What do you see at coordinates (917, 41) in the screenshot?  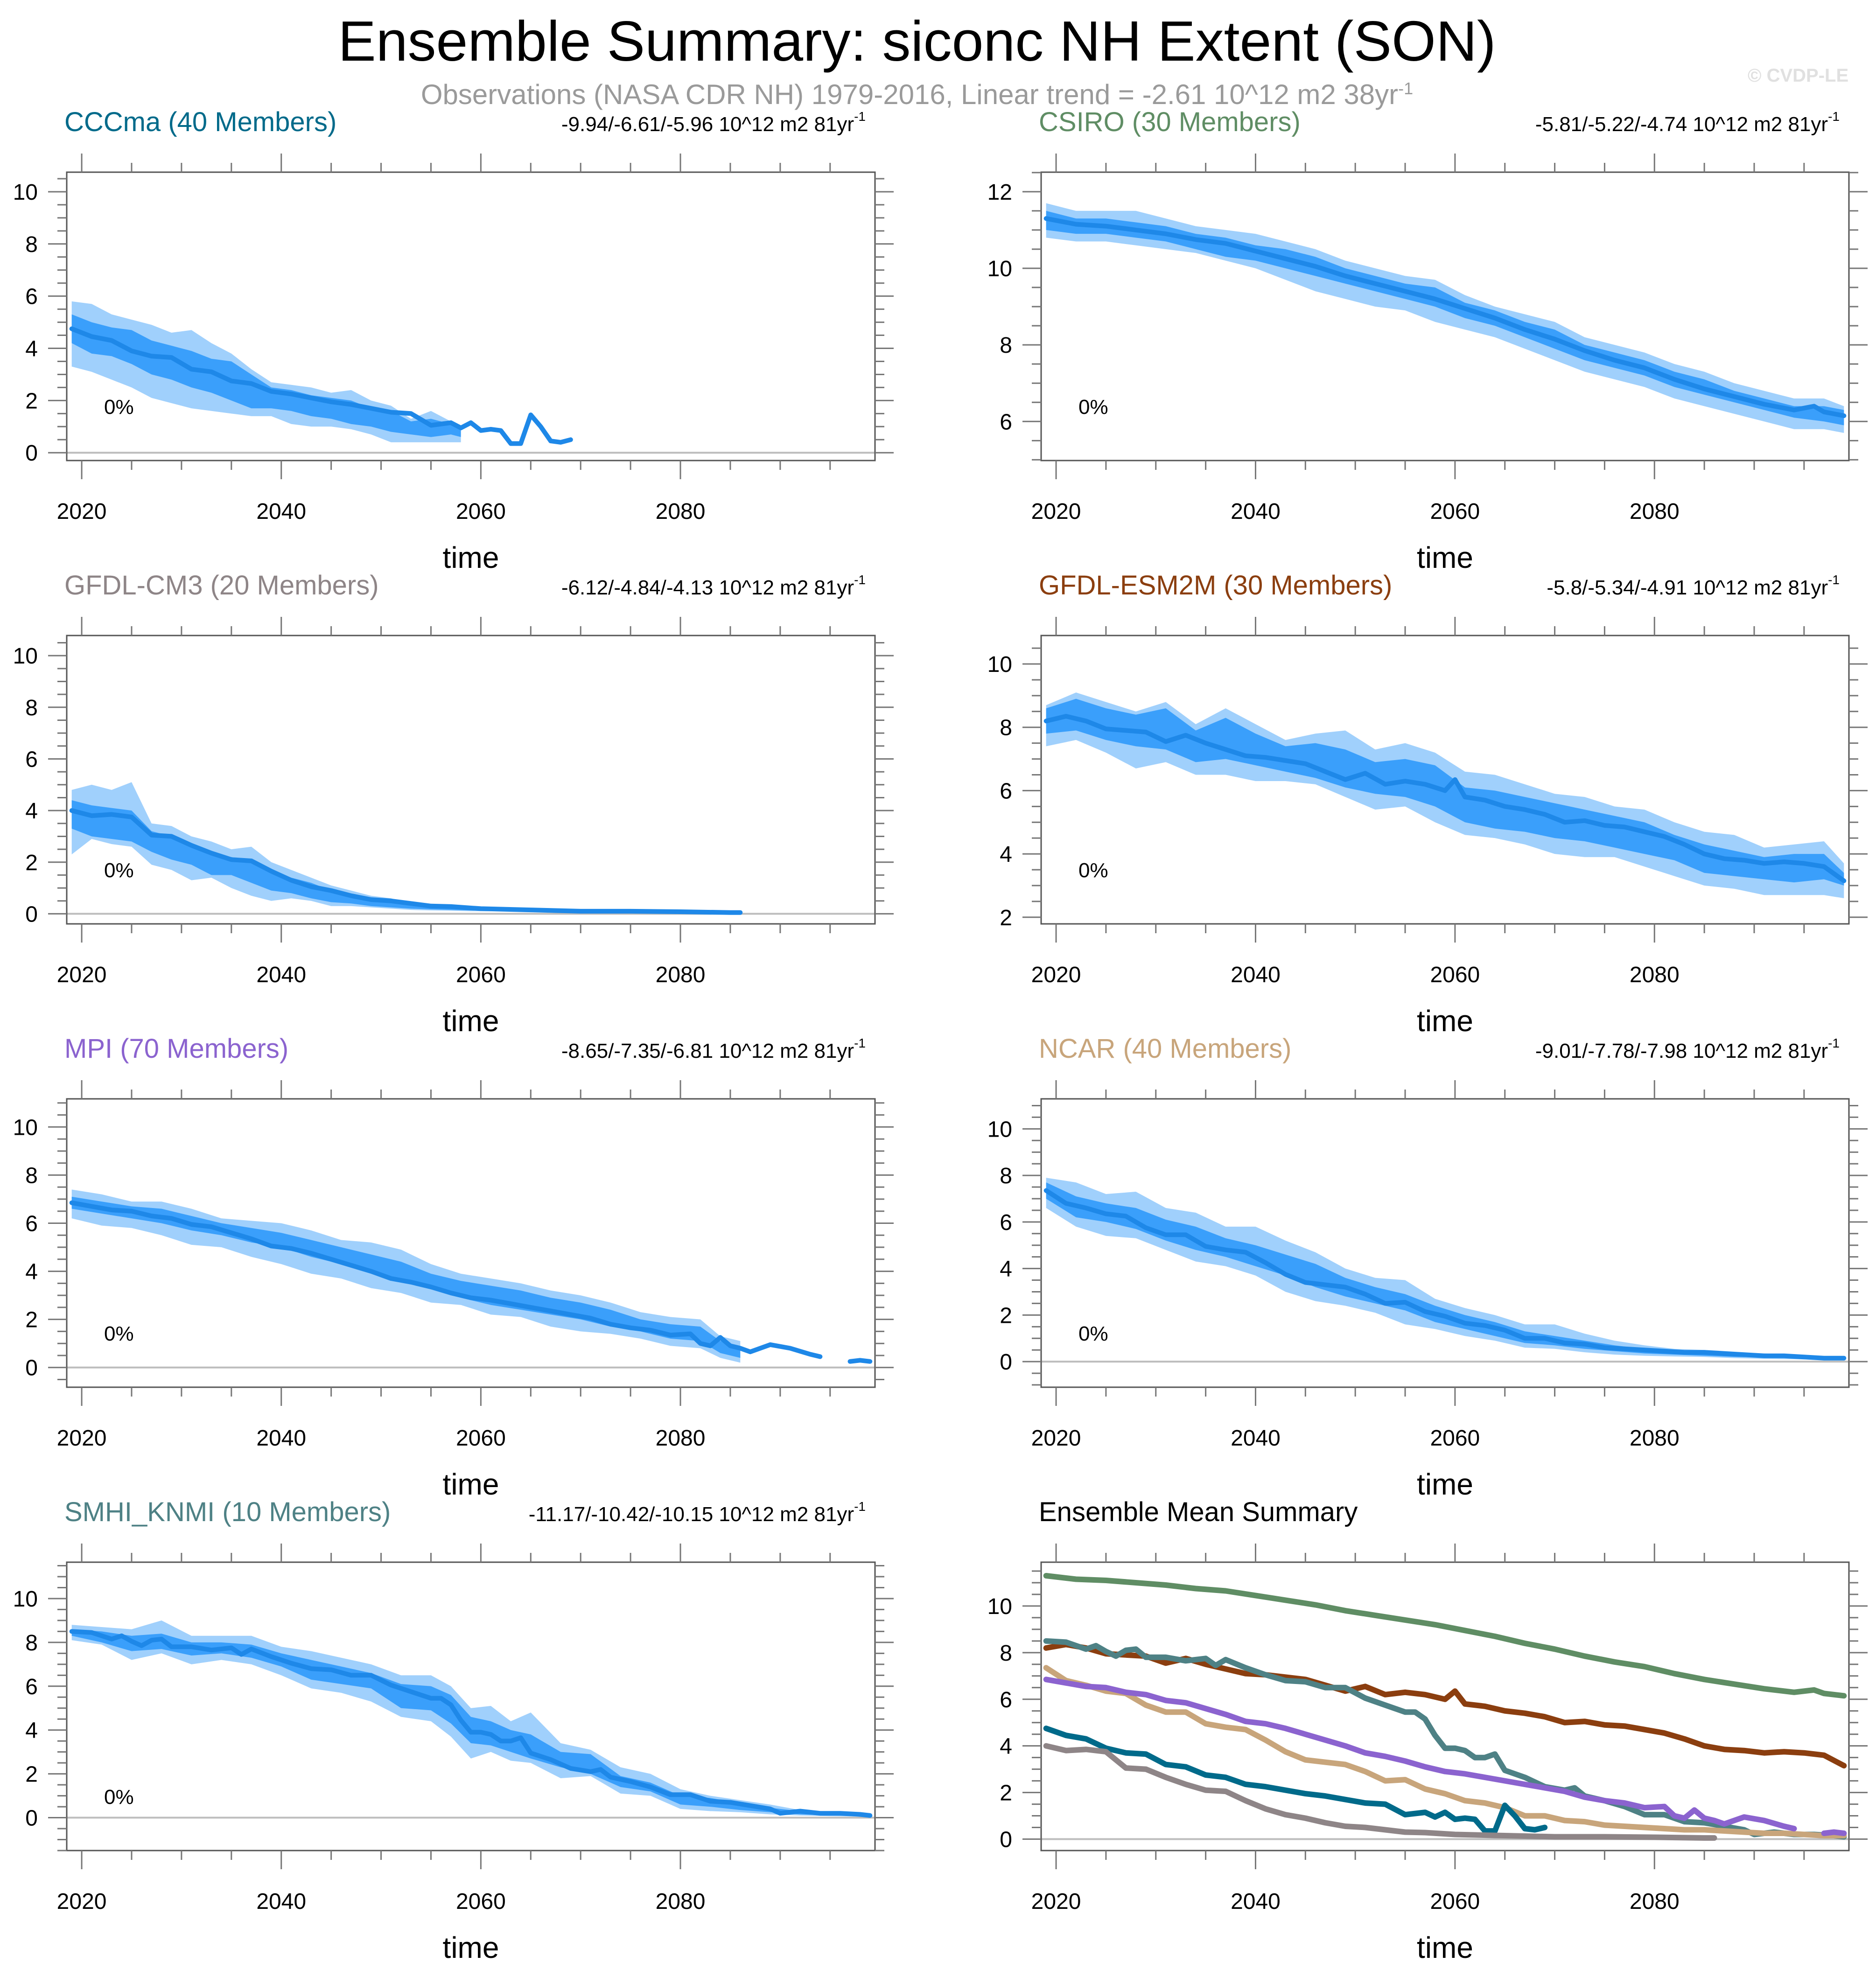 I see `figure-title: Ensemble Summary: siconc NH Extent (SON)` at bounding box center [917, 41].